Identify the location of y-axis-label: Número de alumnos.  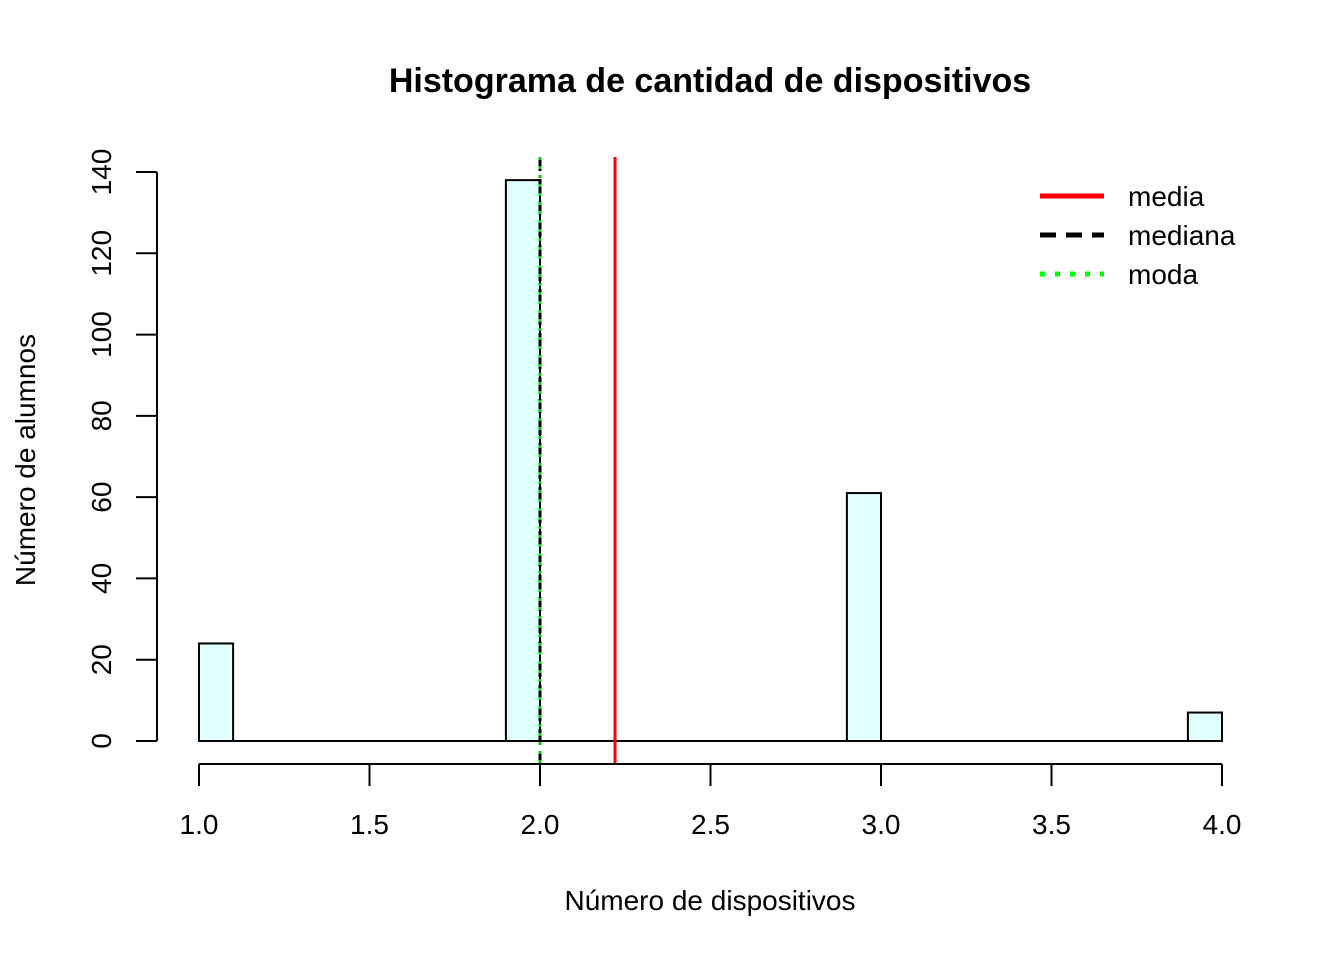
(25, 460).